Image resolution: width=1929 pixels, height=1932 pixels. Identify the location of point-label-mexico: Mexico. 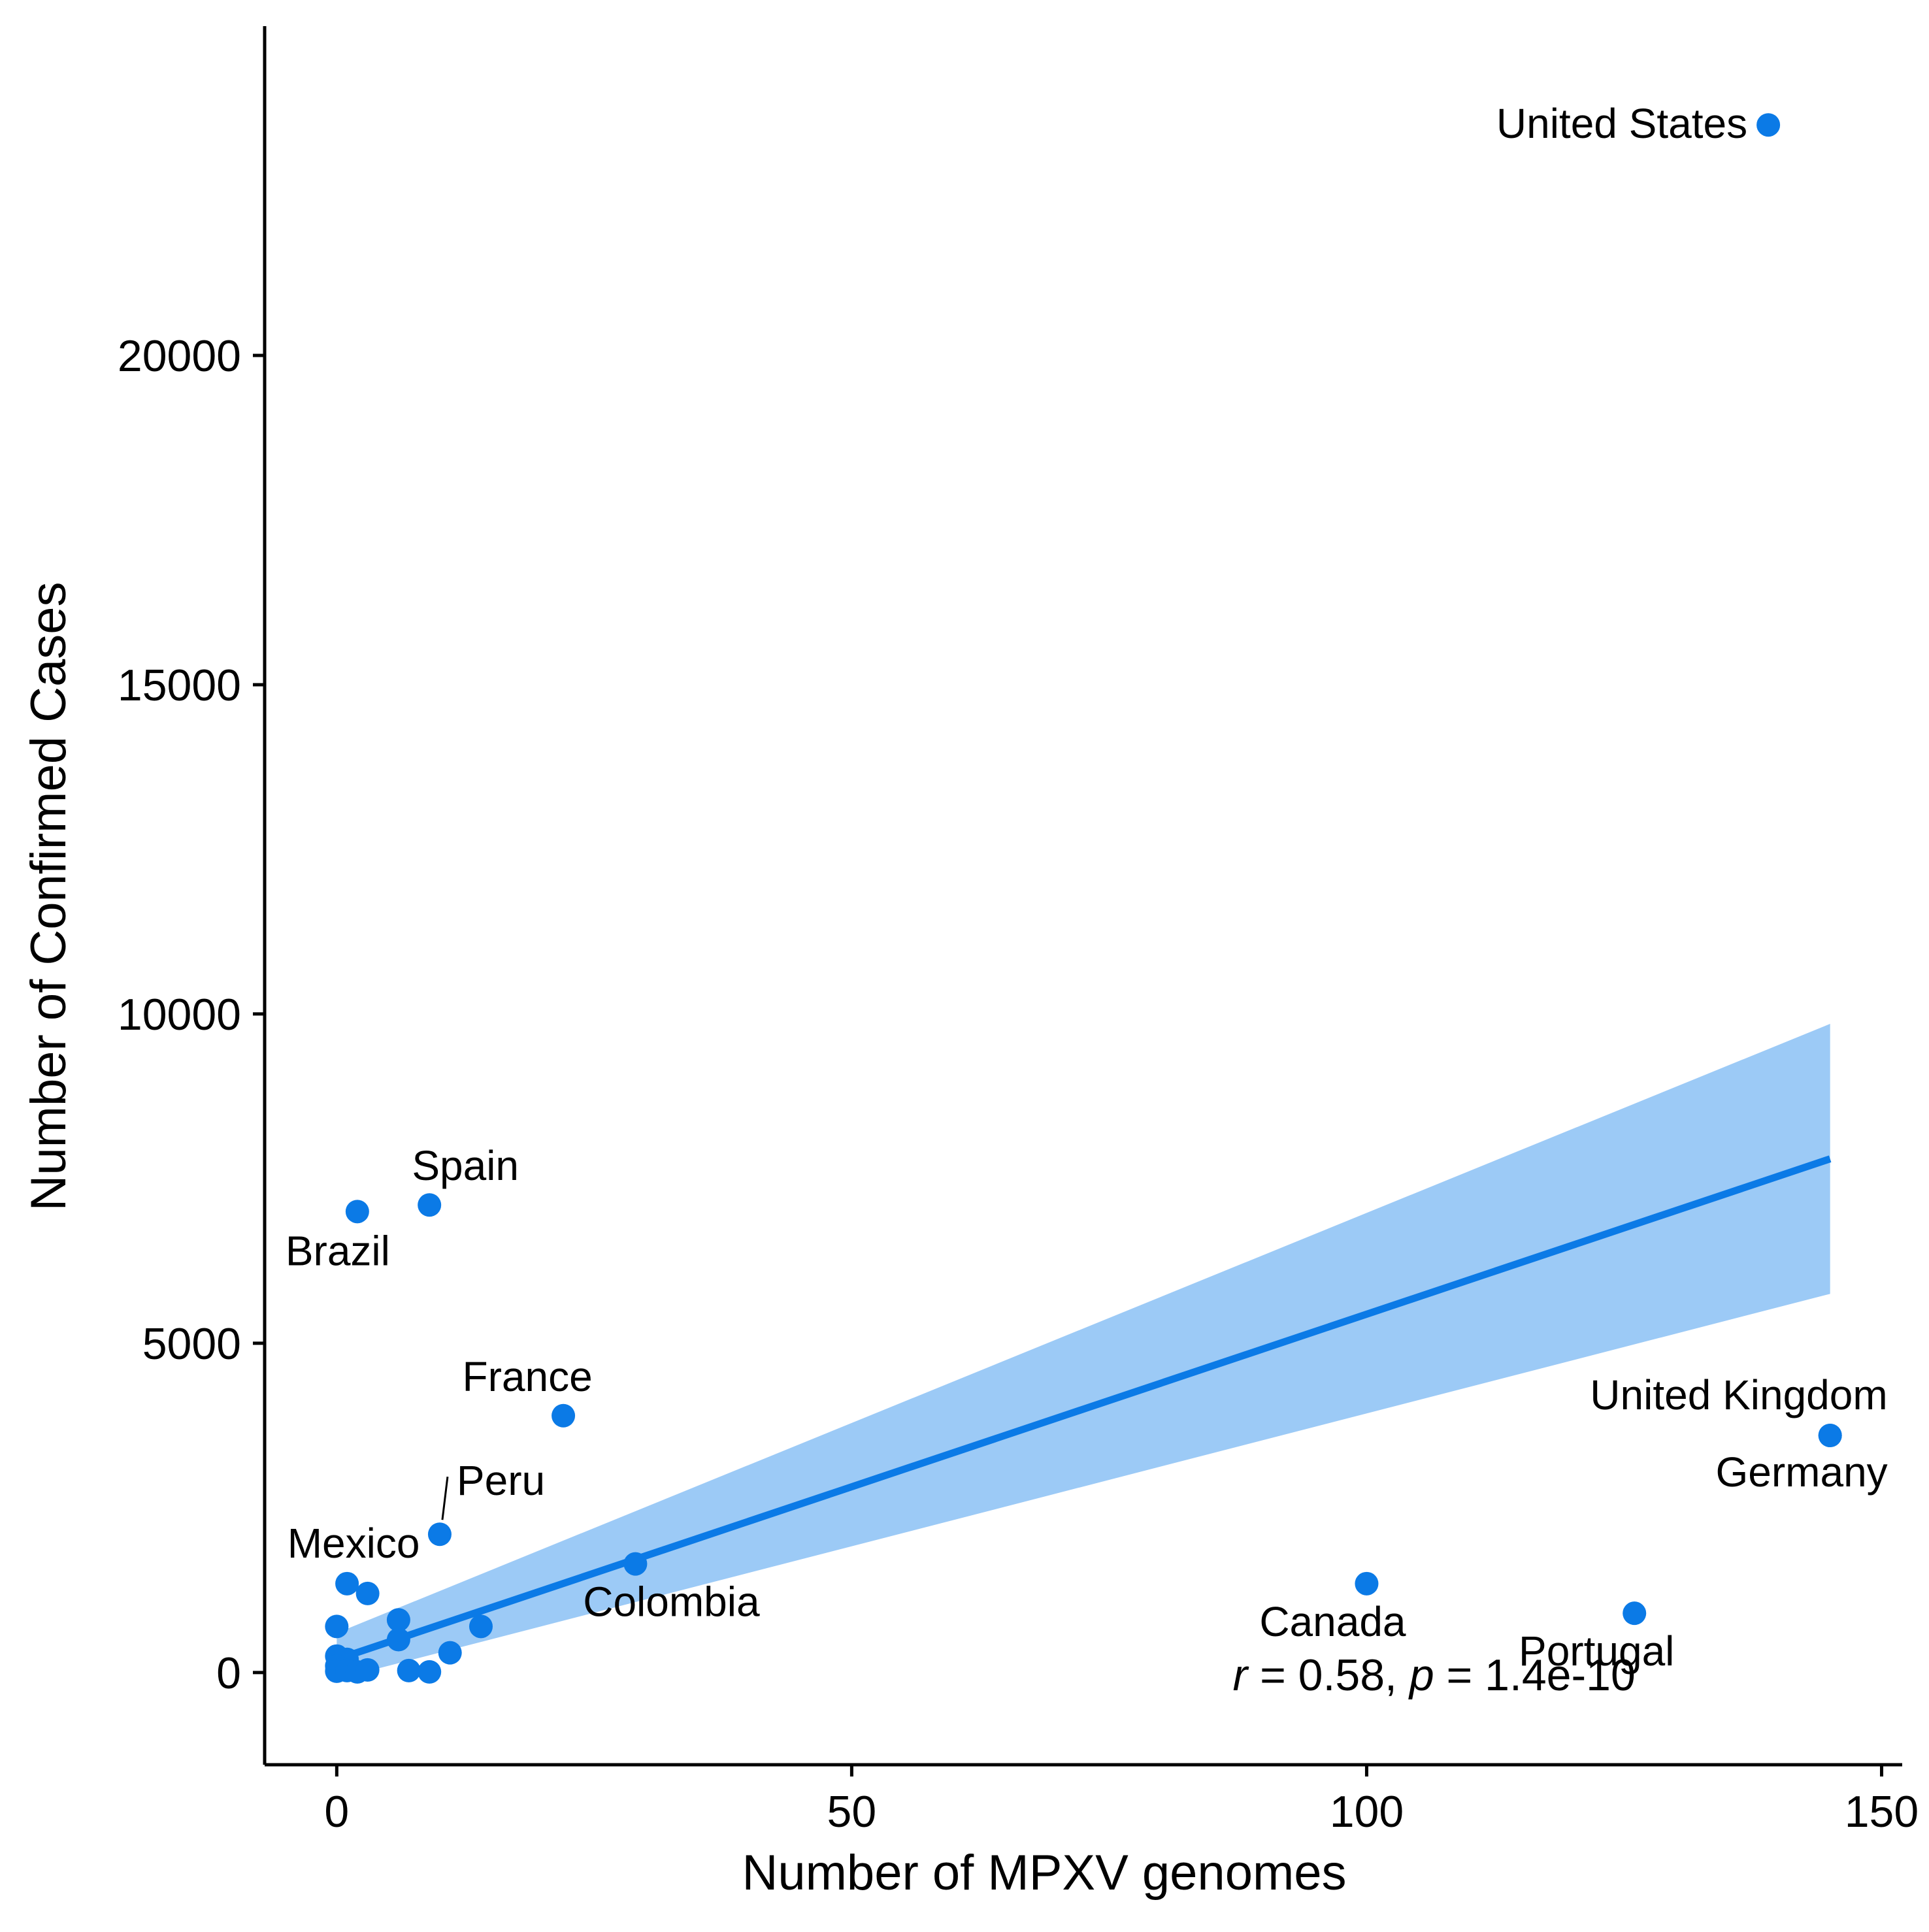
(354, 1543).